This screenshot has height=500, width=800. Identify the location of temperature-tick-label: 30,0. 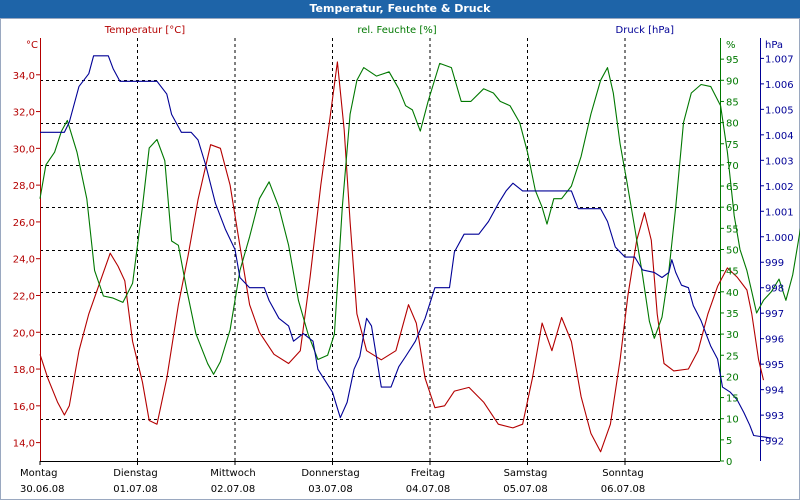
(24, 149).